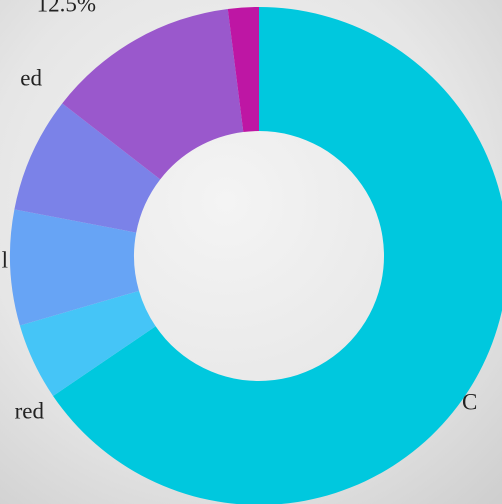  Describe the element at coordinates (5, 259) in the screenshot. I see `category-label: l` at that location.